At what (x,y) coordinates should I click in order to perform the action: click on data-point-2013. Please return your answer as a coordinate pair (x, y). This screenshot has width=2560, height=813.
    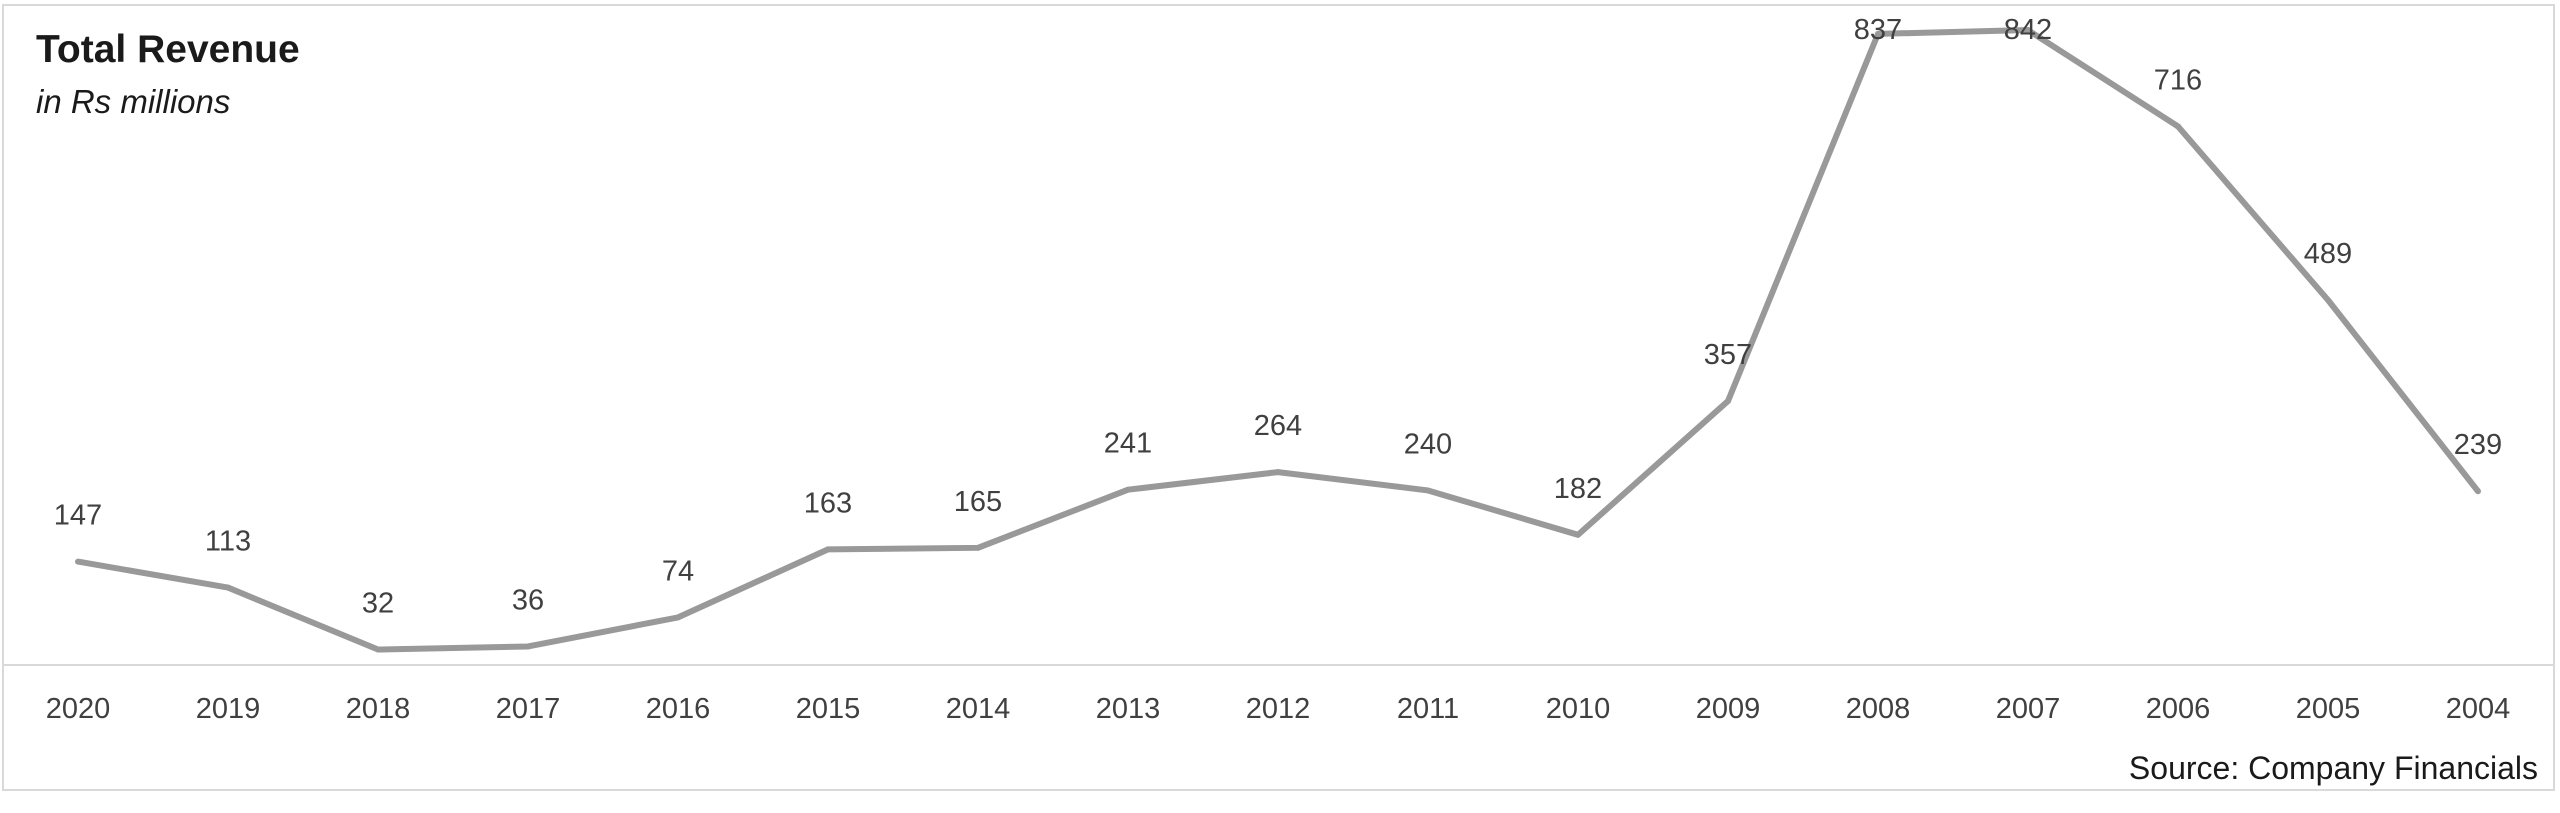
    Looking at the image, I should click on (1128, 489).